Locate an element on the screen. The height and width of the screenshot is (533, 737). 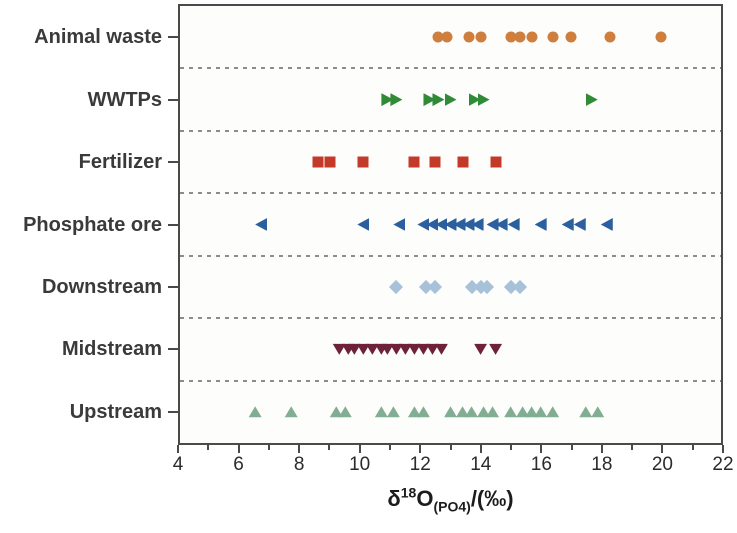
x-axis-tick-label: 8 is located at coordinates (299, 464).